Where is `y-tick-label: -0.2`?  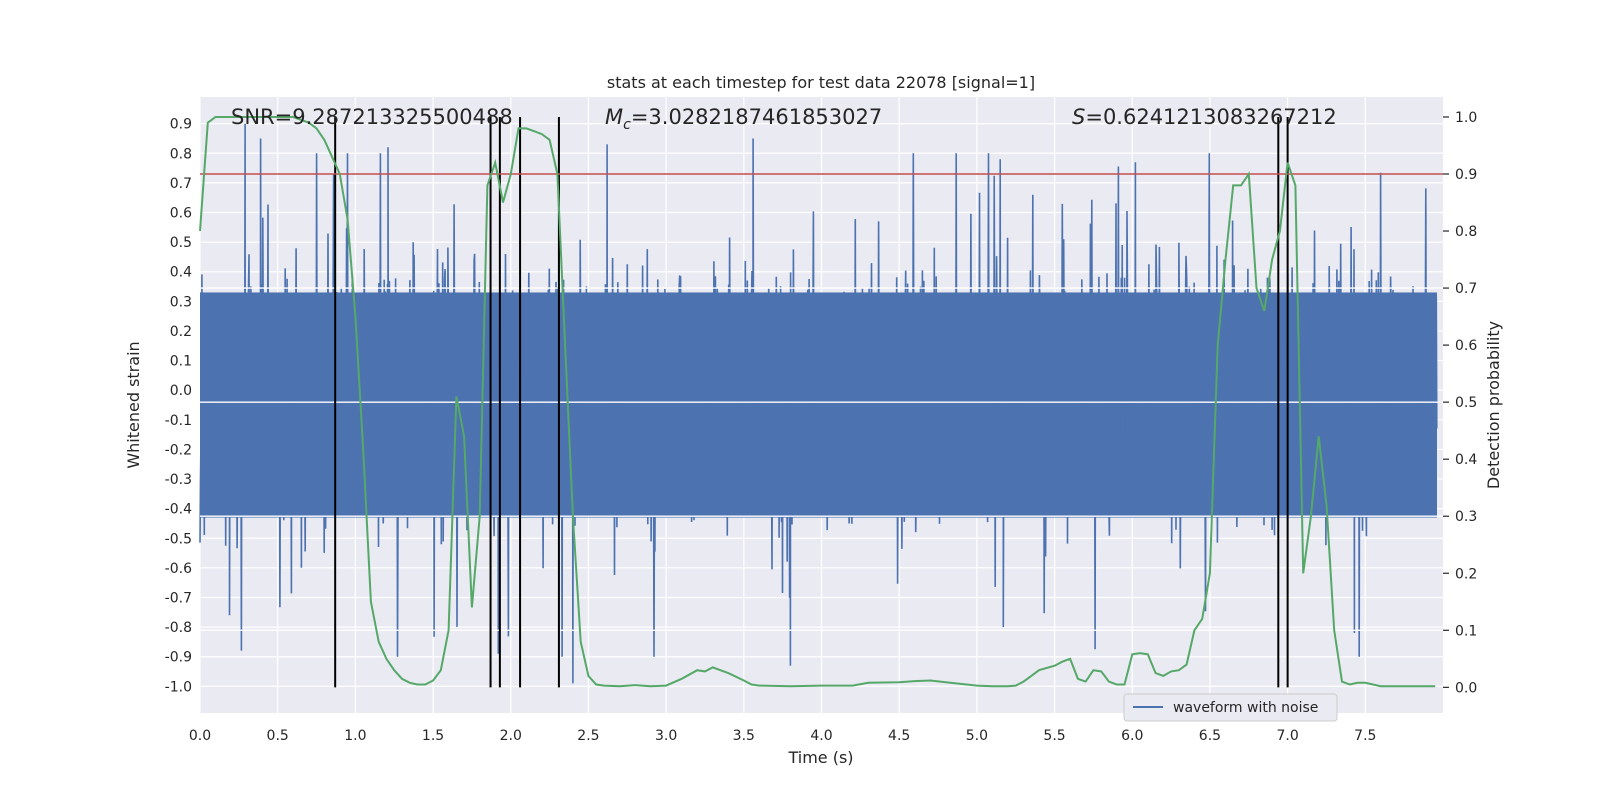
y-tick-label: -0.2 is located at coordinates (178, 450).